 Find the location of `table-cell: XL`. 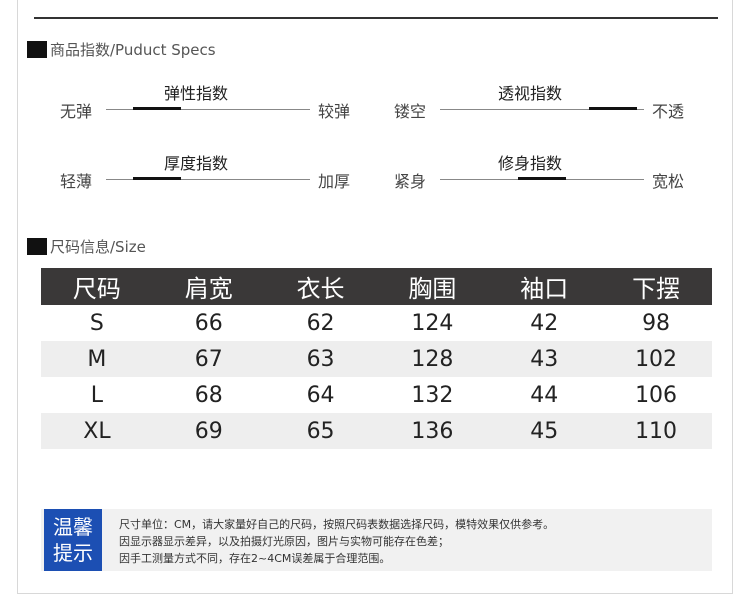

table-cell: XL is located at coordinates (97, 431).